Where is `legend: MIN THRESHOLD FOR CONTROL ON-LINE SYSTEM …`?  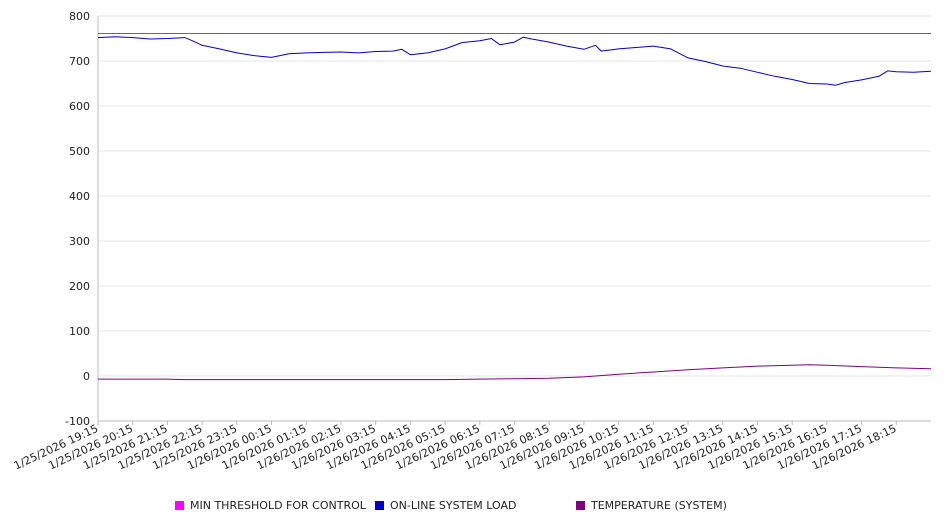 legend: MIN THRESHOLD FOR CONTROL ON-LINE SYSTEM … is located at coordinates (473, 507).